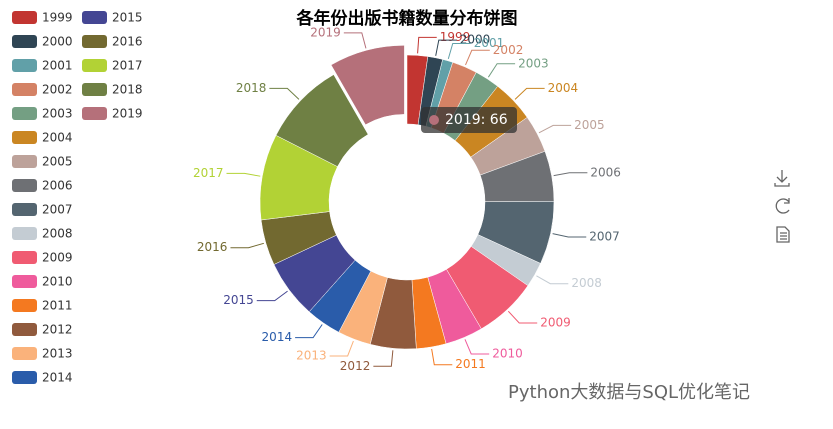  What do you see at coordinates (127, 66) in the screenshot?
I see `legend-label: 2017` at bounding box center [127, 66].